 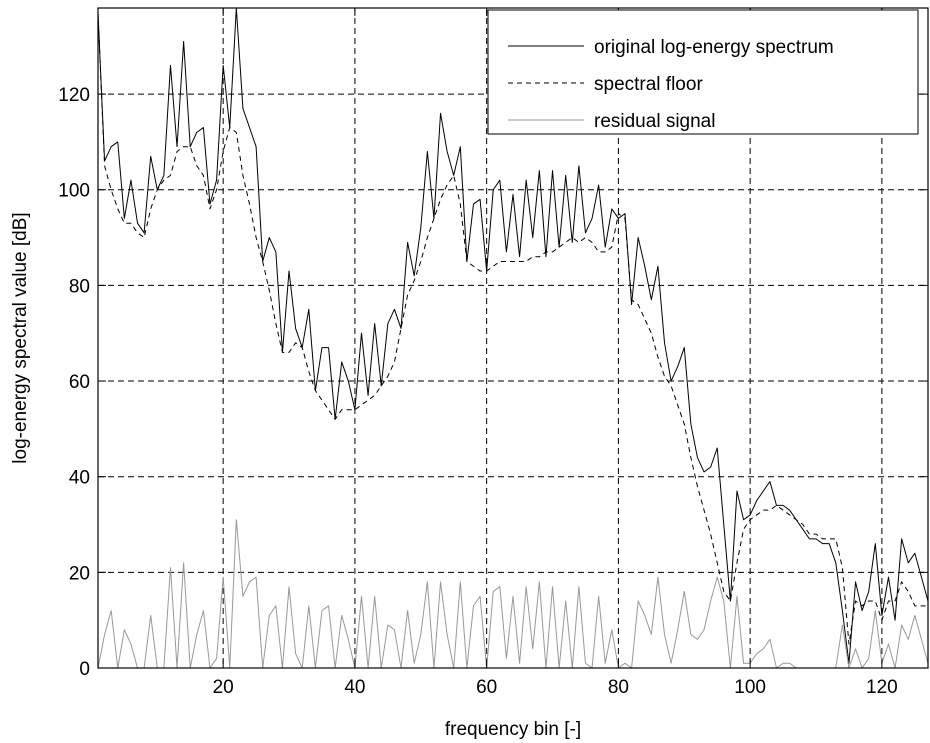 What do you see at coordinates (882, 687) in the screenshot?
I see `x-tick-label: 120` at bounding box center [882, 687].